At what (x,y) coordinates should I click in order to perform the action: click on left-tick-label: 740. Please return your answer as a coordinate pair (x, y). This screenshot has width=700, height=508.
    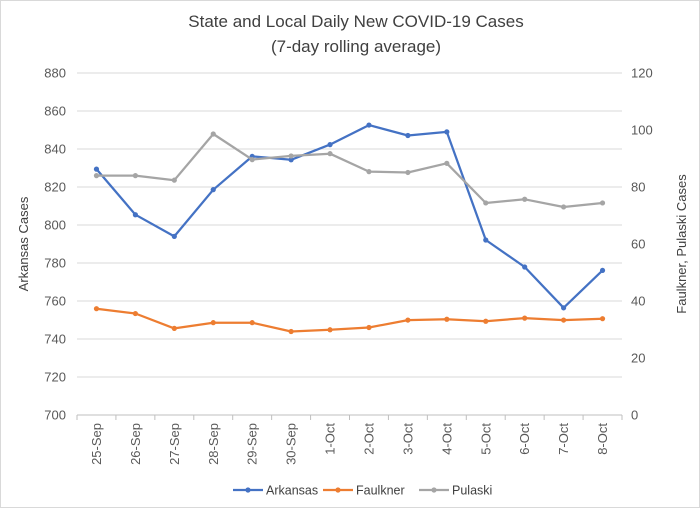
    Looking at the image, I should click on (55, 339).